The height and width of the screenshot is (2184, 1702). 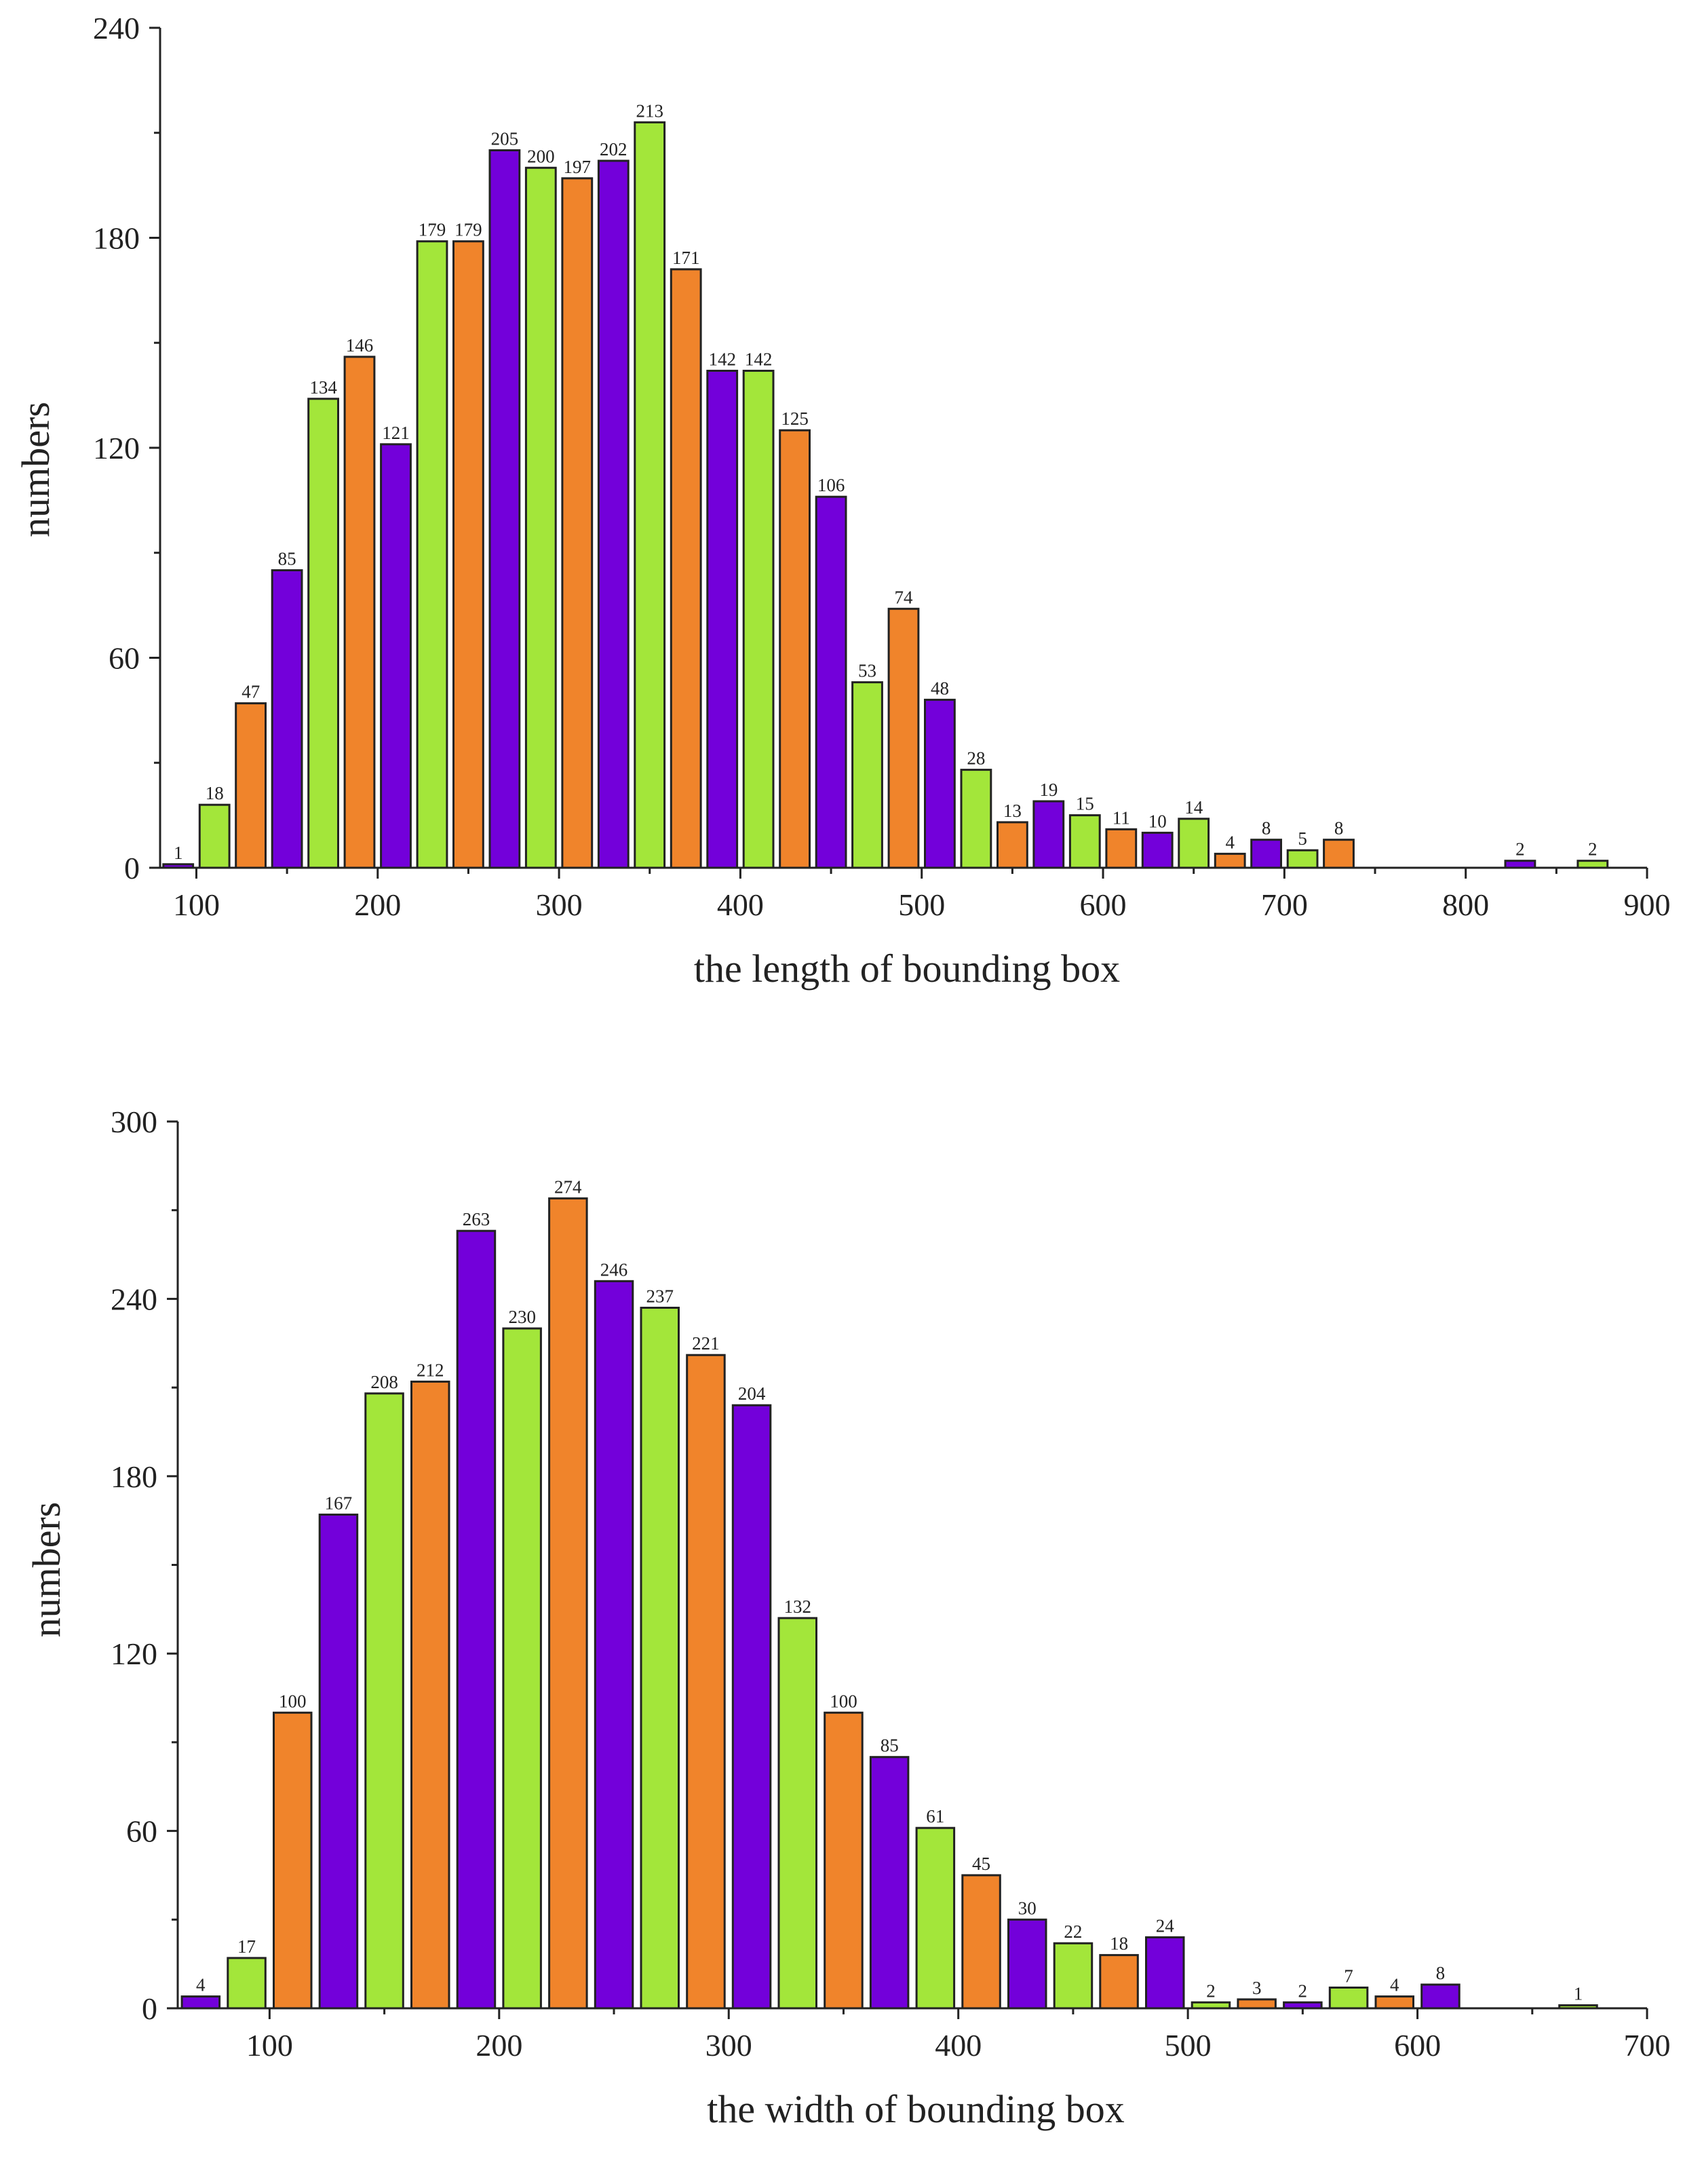 What do you see at coordinates (134, 1476) in the screenshot?
I see `y-tick-label: 180` at bounding box center [134, 1476].